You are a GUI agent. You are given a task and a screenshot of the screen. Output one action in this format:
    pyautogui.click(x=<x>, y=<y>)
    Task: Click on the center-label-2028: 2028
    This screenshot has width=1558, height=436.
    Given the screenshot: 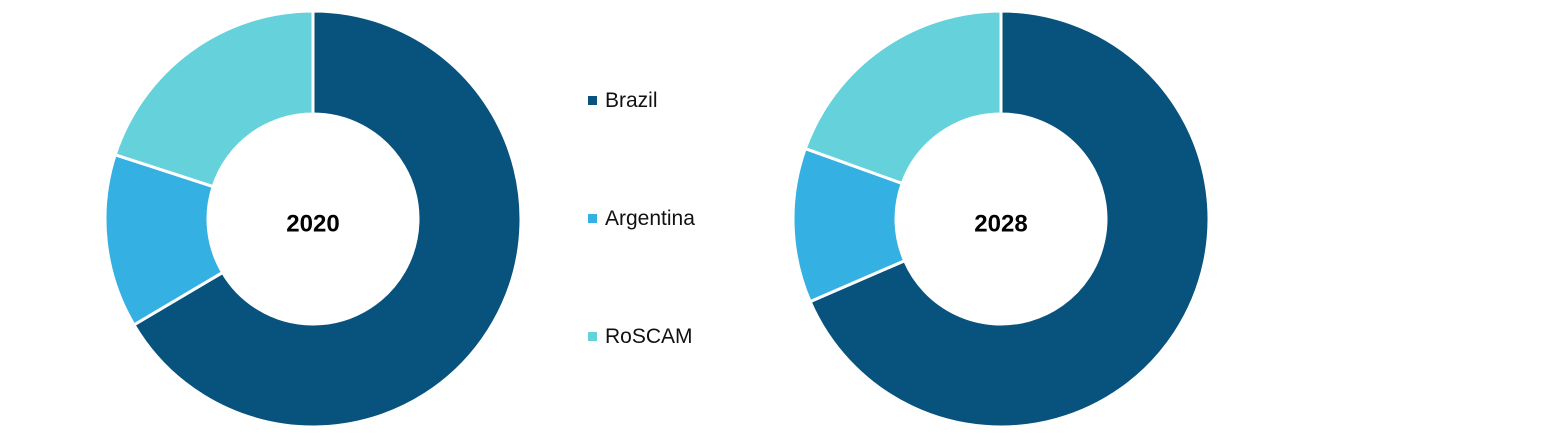 What is the action you would take?
    pyautogui.click(x=1000, y=223)
    